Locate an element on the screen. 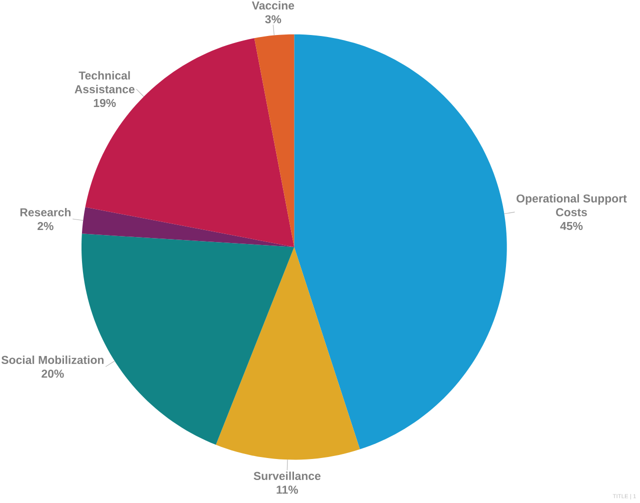  data-label: 2% is located at coordinates (46, 226).